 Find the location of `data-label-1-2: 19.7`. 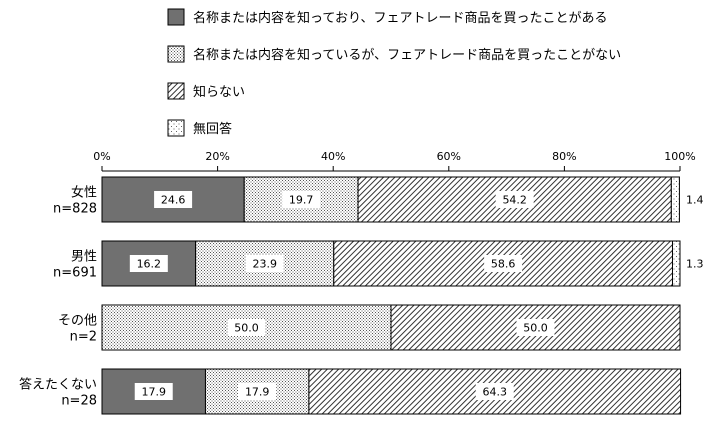

data-label-1-2: 19.7 is located at coordinates (301, 200).